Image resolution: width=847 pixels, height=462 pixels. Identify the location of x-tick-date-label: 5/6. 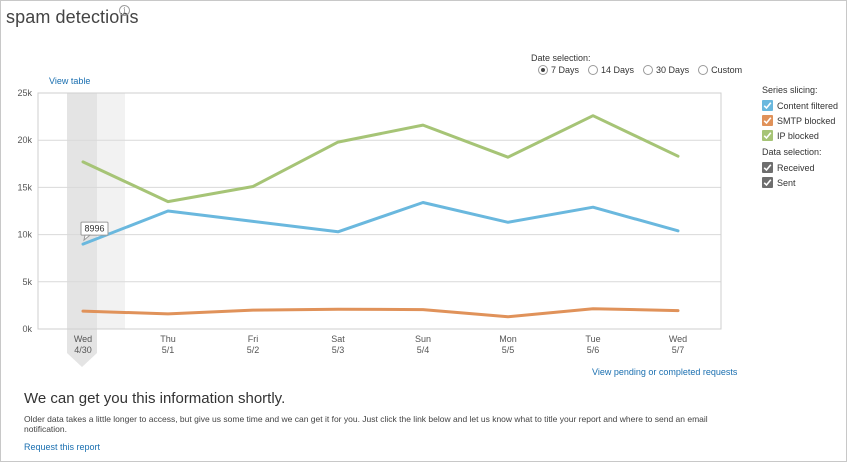
(593, 350).